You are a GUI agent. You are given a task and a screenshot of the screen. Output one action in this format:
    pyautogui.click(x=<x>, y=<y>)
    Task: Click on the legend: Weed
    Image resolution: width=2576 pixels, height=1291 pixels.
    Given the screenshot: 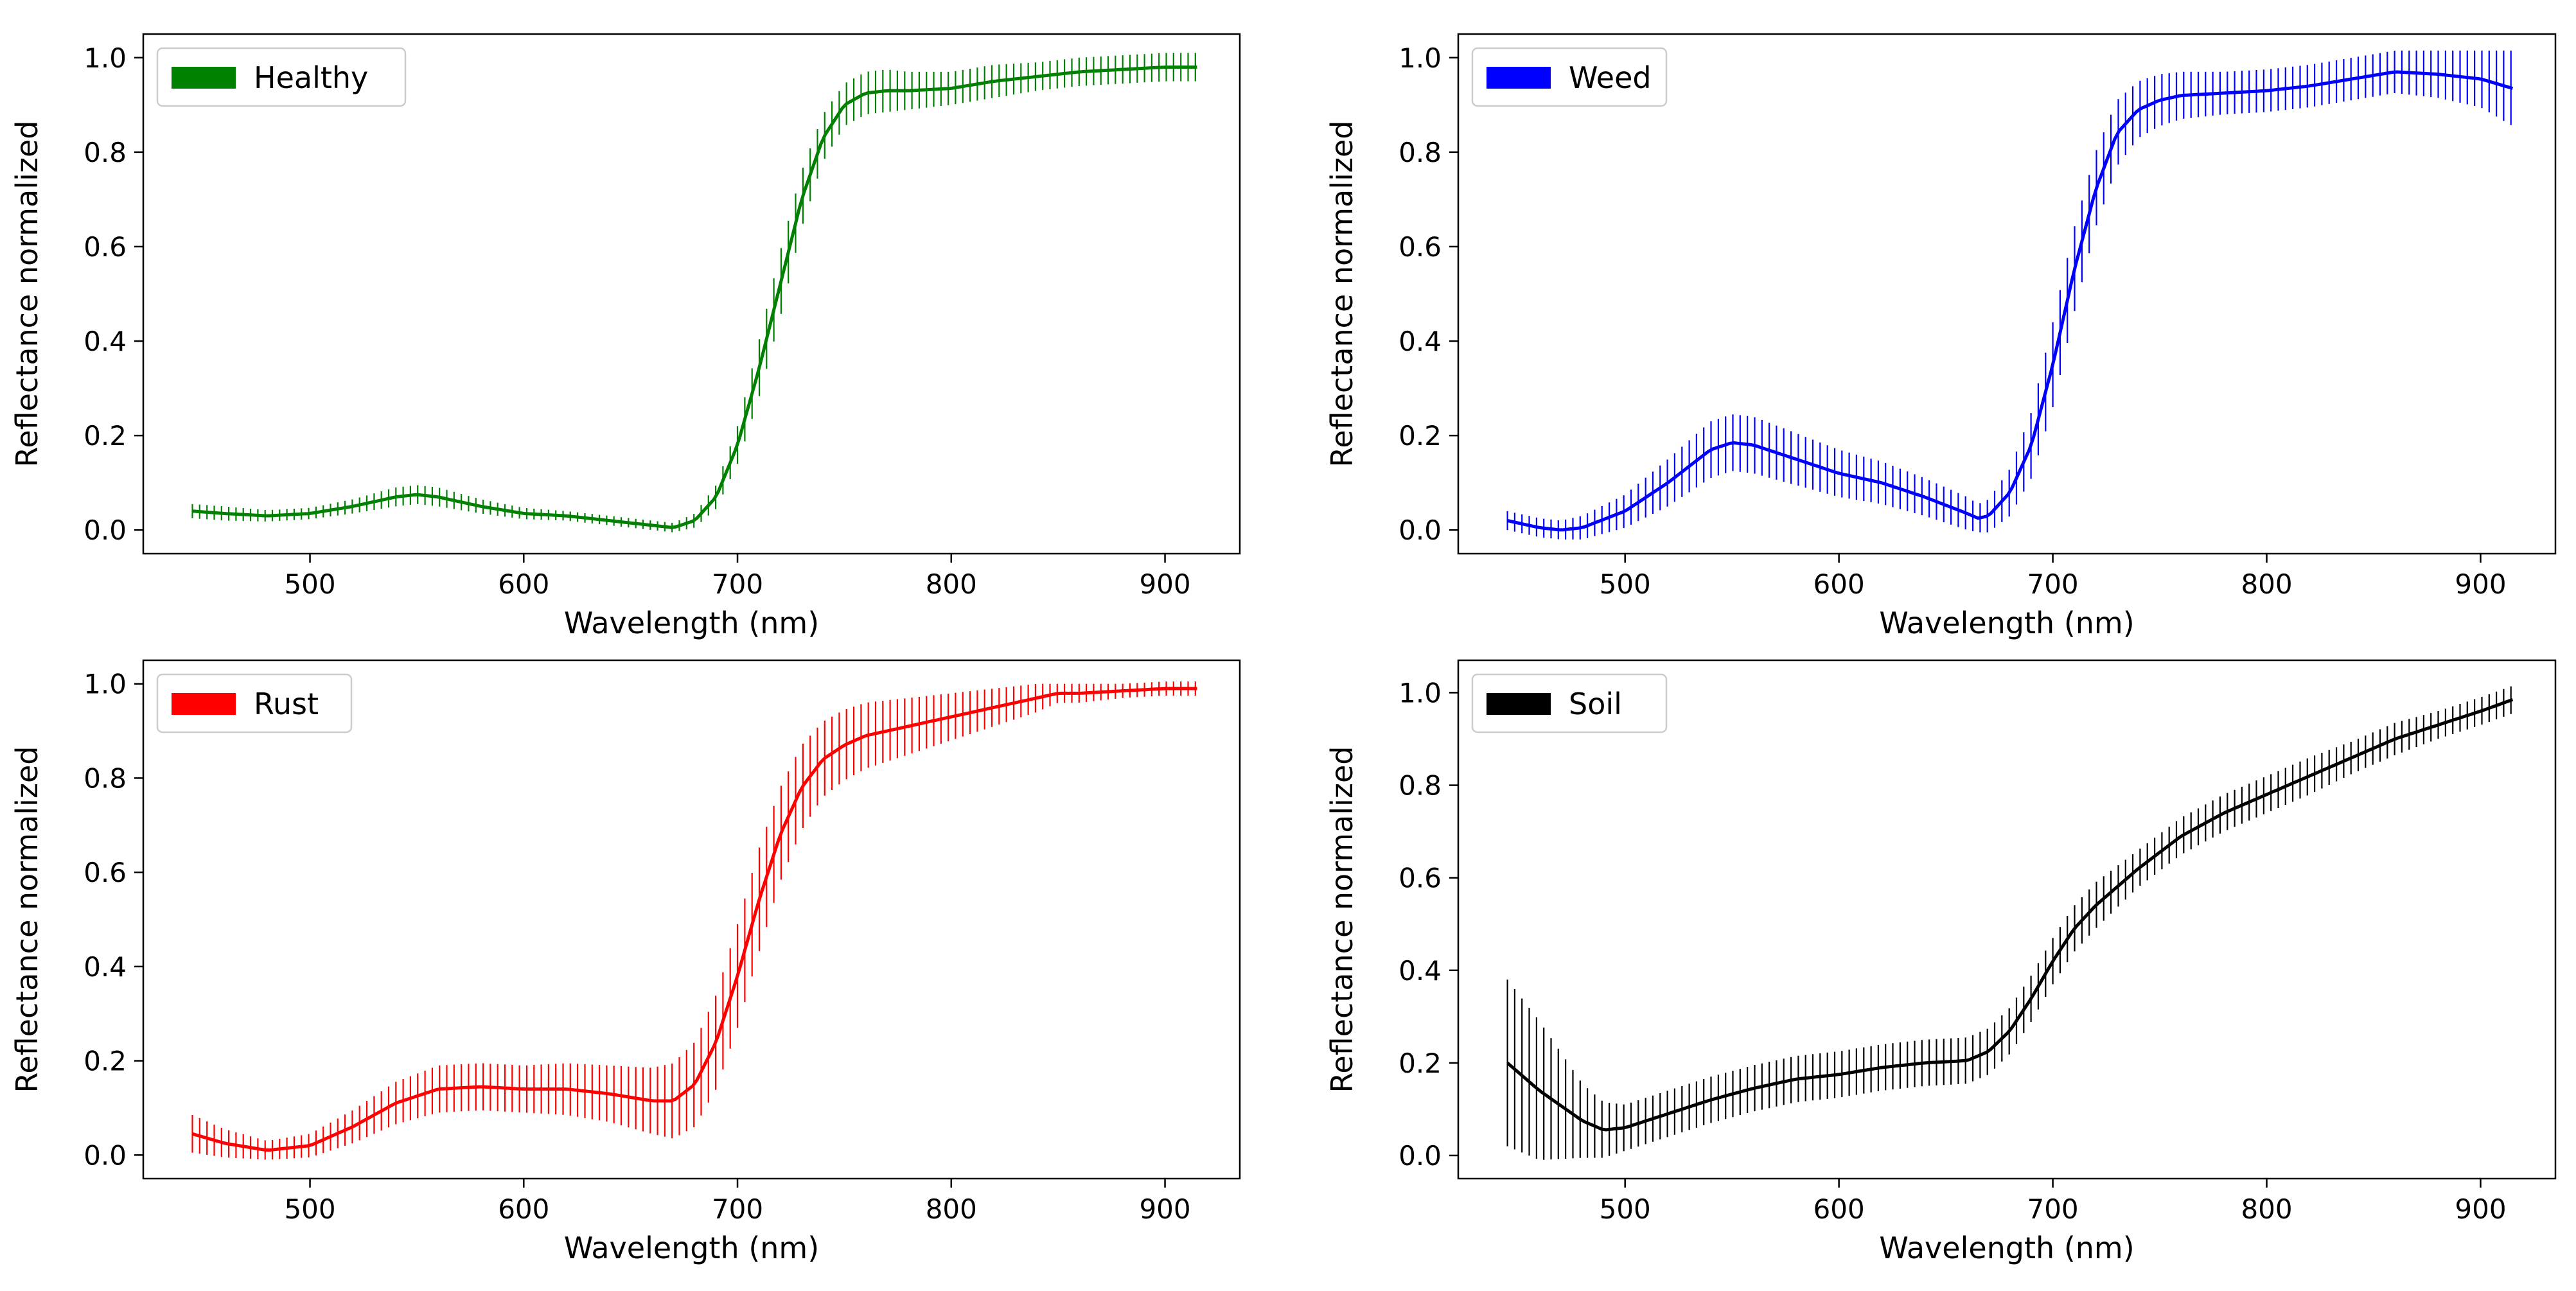 What is the action you would take?
    pyautogui.click(x=1569, y=77)
    